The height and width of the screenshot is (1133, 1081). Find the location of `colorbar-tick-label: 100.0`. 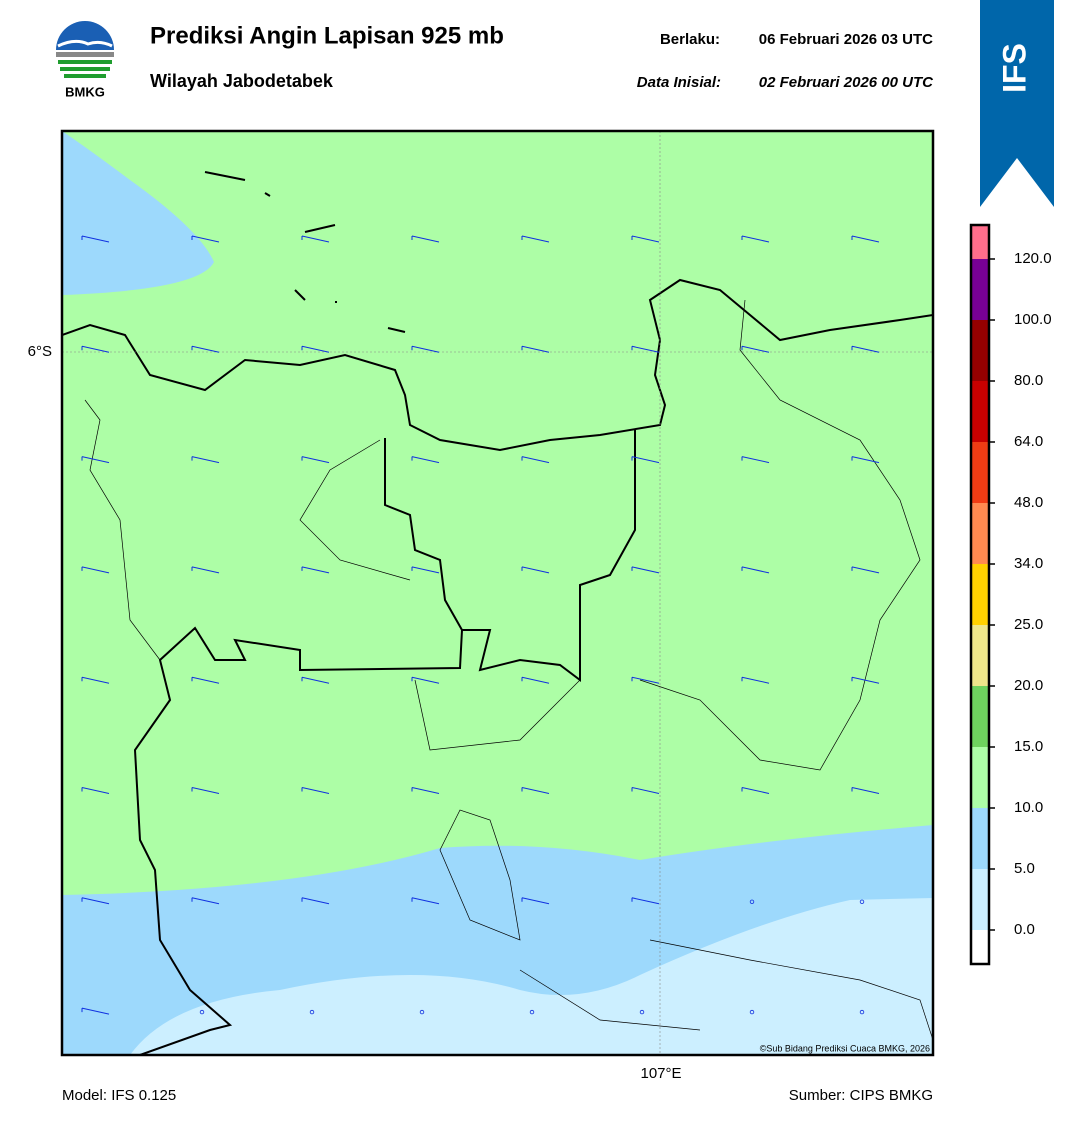

colorbar-tick-label: 100.0 is located at coordinates (1033, 319).